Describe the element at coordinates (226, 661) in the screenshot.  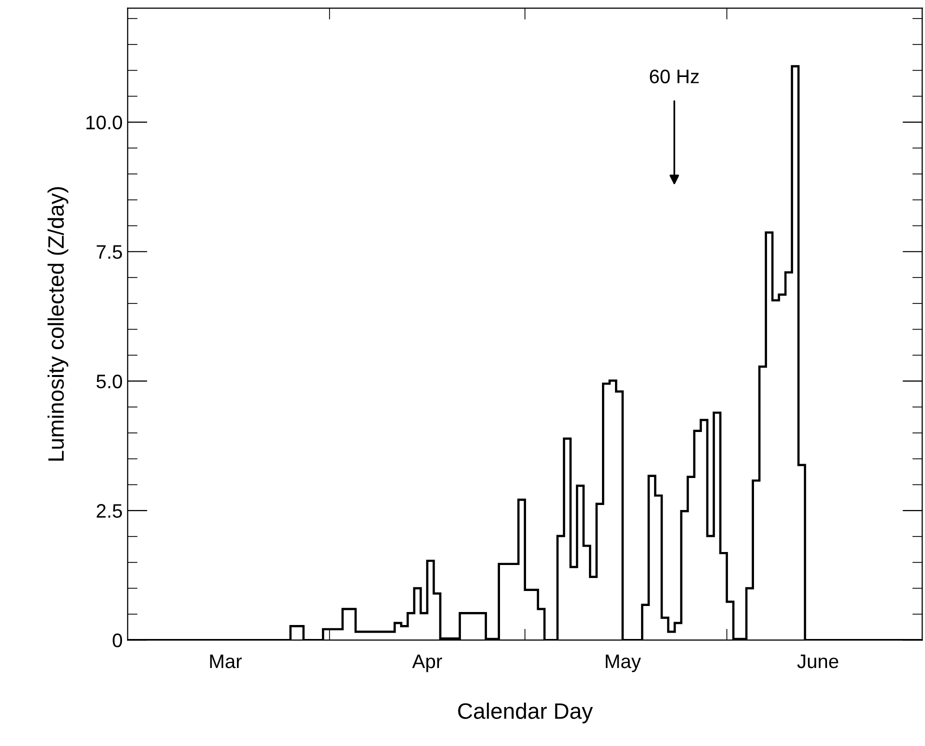
I see `x-tick-label: Mar` at that location.